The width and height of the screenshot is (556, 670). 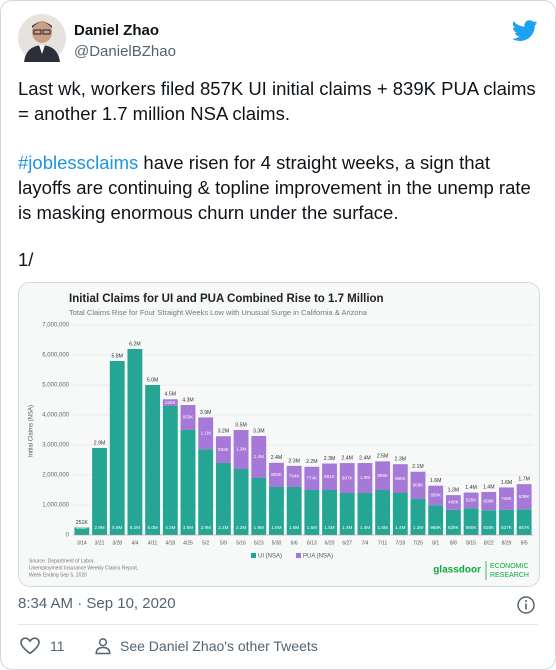 What do you see at coordinates (524, 479) in the screenshot?
I see `total-label: 1.7M` at bounding box center [524, 479].